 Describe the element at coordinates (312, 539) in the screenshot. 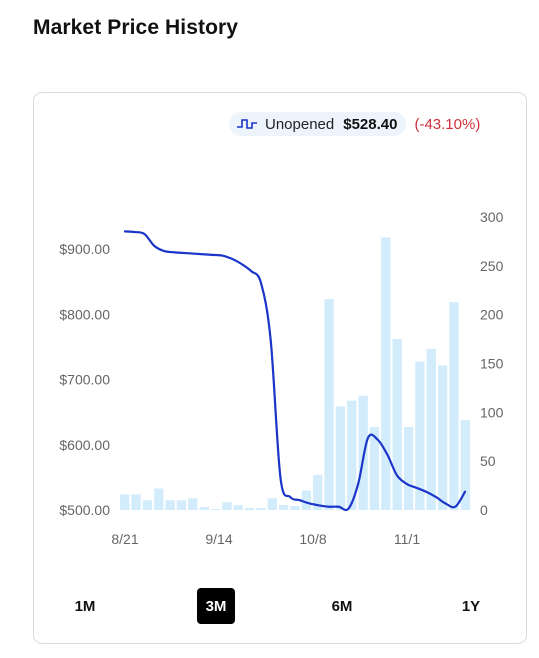

I see `x-axis-tick: 10/8` at that location.